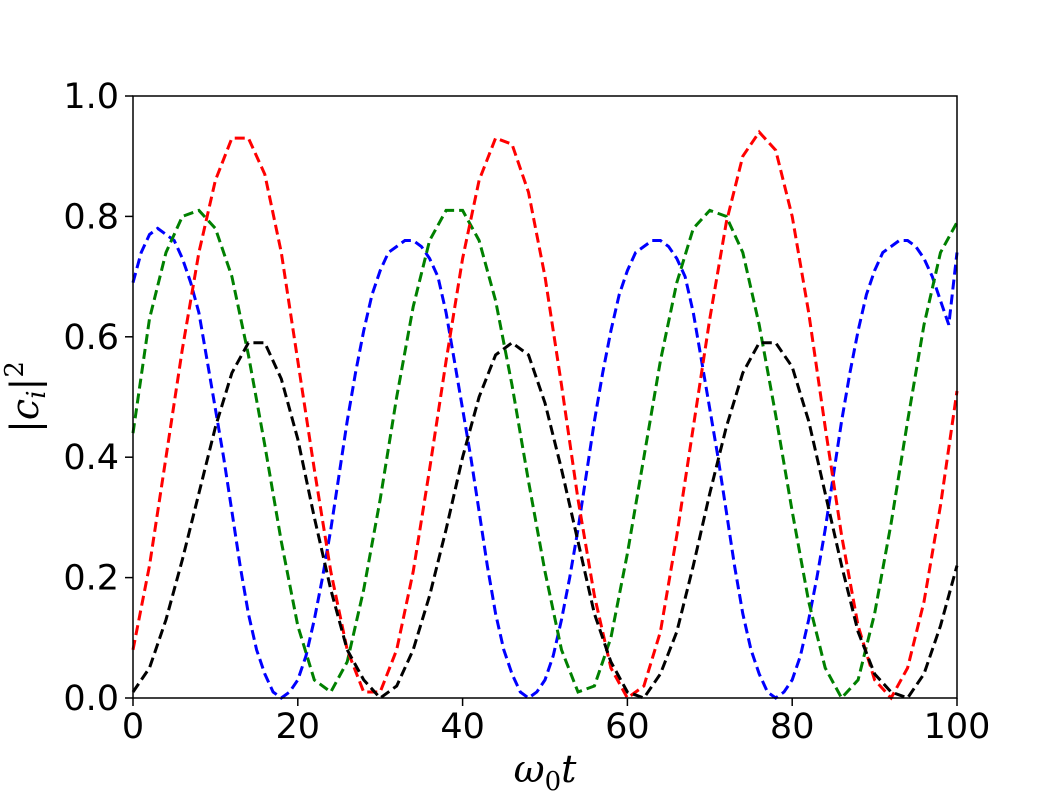 The height and width of the screenshot is (797, 1063). I want to click on x-axis-label: ω0t, so click(546, 772).